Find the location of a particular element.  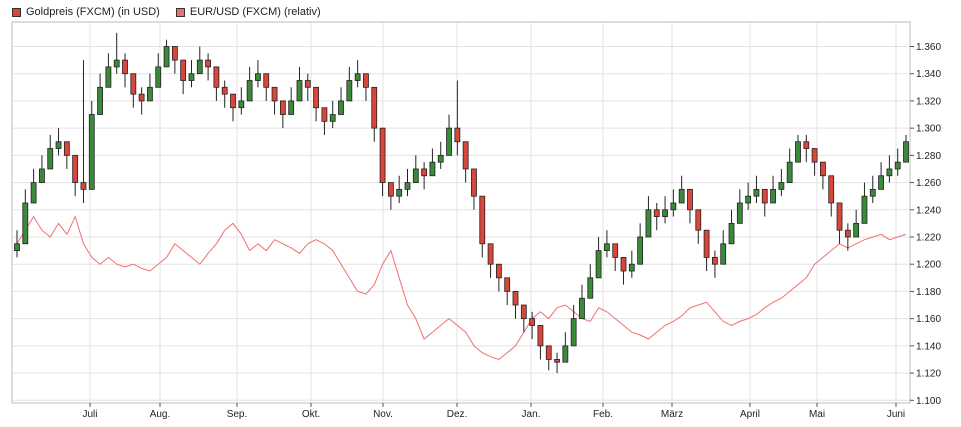

y-tick-label: 1.260 is located at coordinates (928, 183).